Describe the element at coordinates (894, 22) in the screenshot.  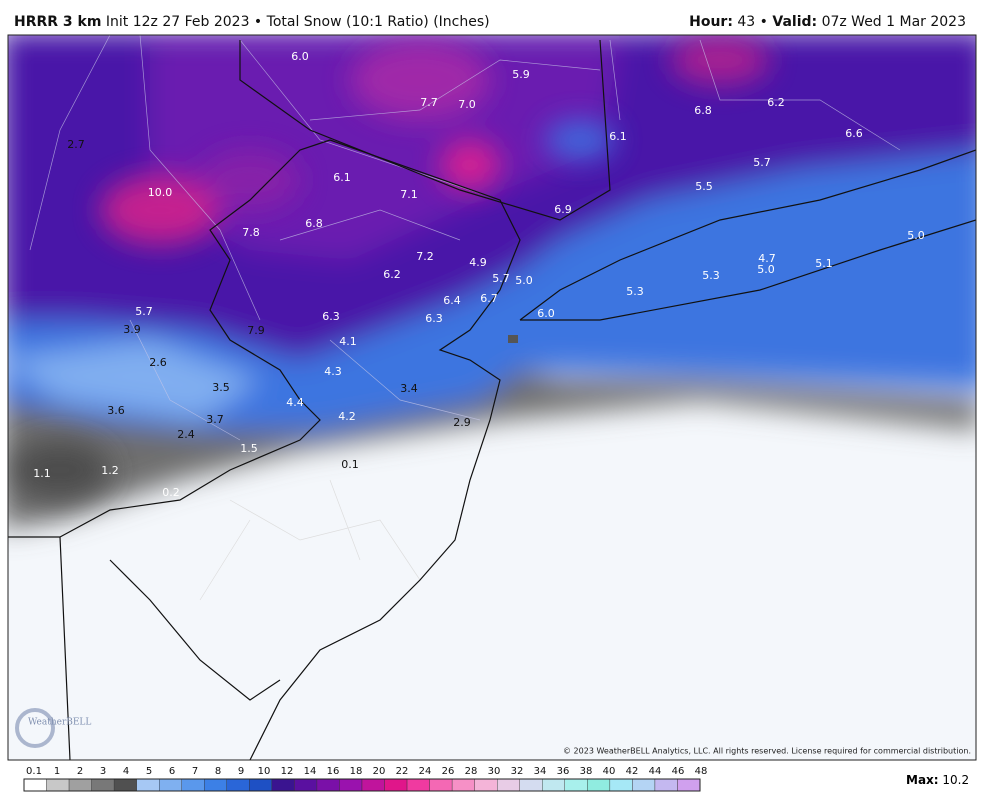
I see `valid: 07z Wed 1 Mar 2023` at that location.